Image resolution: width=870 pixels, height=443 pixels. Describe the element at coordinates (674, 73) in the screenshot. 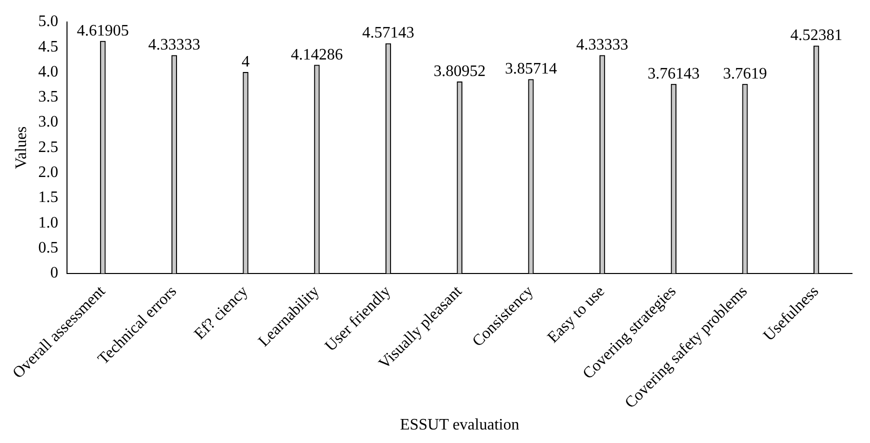

I see `data-label: 3.76143` at that location.